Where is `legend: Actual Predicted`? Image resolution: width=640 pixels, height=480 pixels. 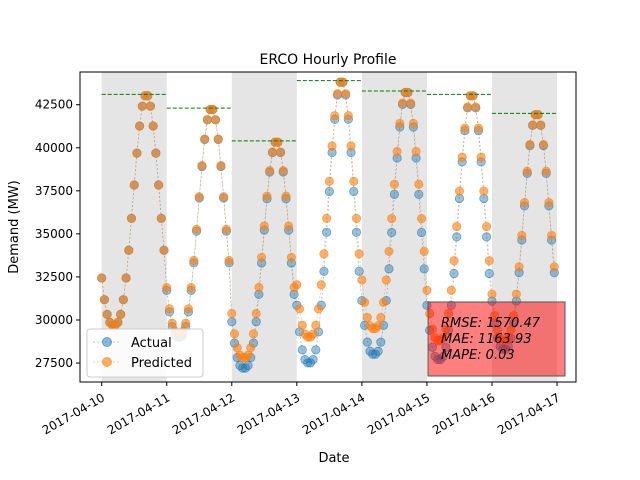 legend: Actual Predicted is located at coordinates (145, 353).